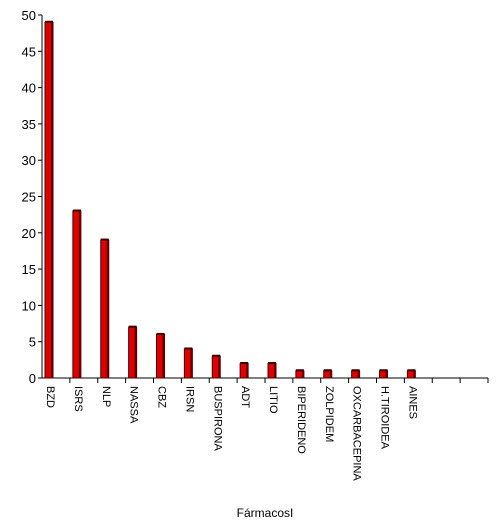  Describe the element at coordinates (357, 433) in the screenshot. I see `x-tick-label: OXCARBACEPINA` at that location.